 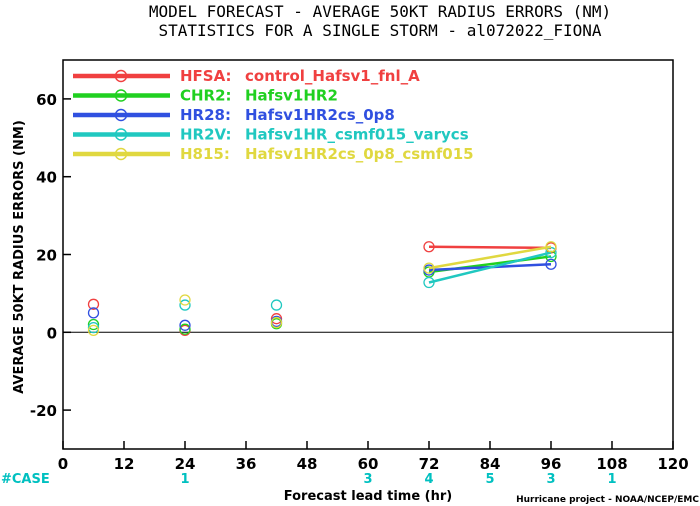 What do you see at coordinates (46, 256) in the screenshot?
I see `y-tick-label: 20` at bounding box center [46, 256].